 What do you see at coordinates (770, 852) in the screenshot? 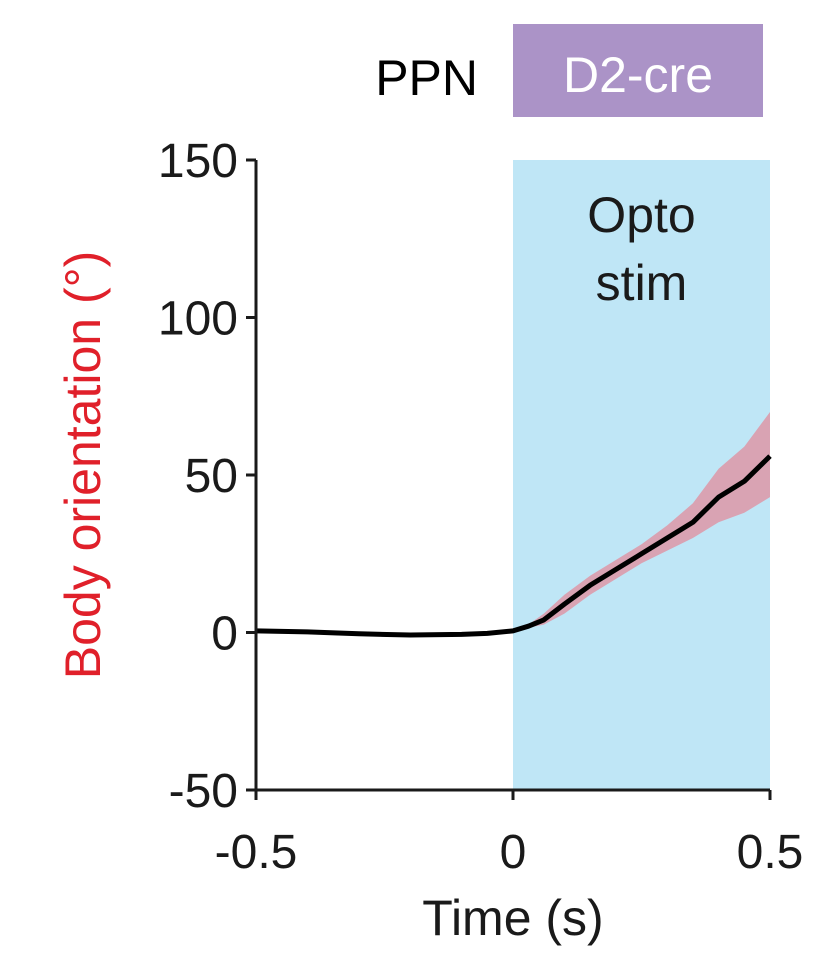
I see `x-tick-label: 0.5` at bounding box center [770, 852].